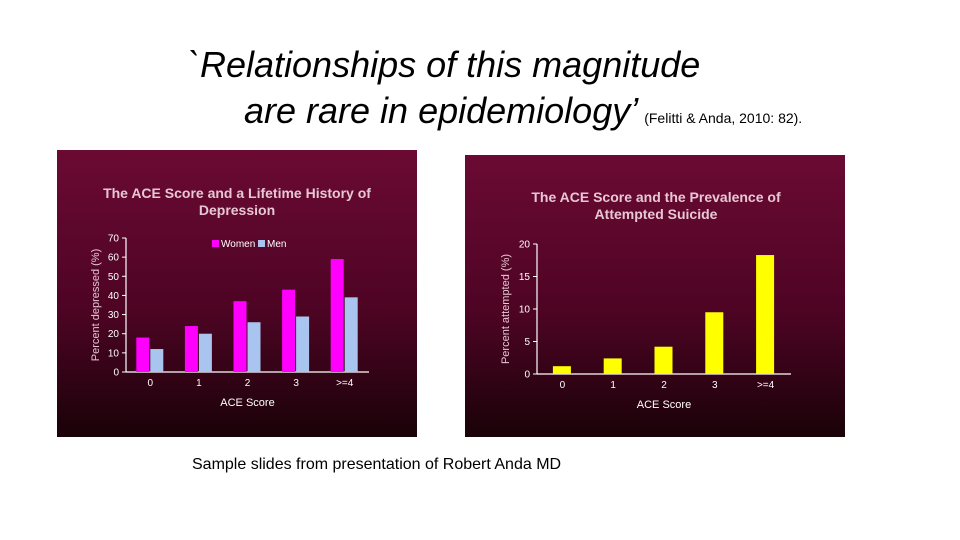 The width and height of the screenshot is (960, 540). I want to click on y-tick-label: 40, so click(114, 296).